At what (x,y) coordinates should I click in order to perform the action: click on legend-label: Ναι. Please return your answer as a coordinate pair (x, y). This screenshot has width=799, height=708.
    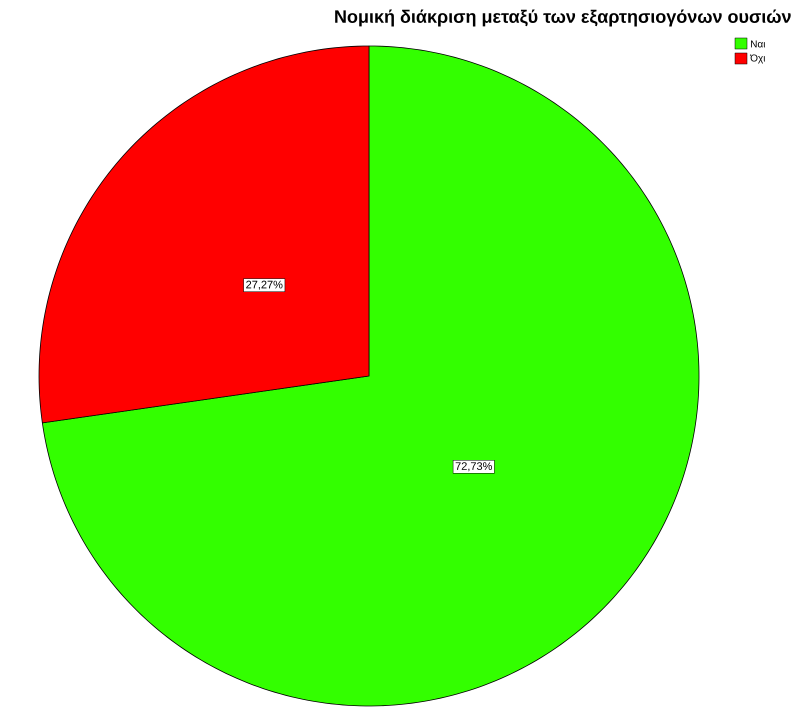
    Looking at the image, I should click on (758, 44).